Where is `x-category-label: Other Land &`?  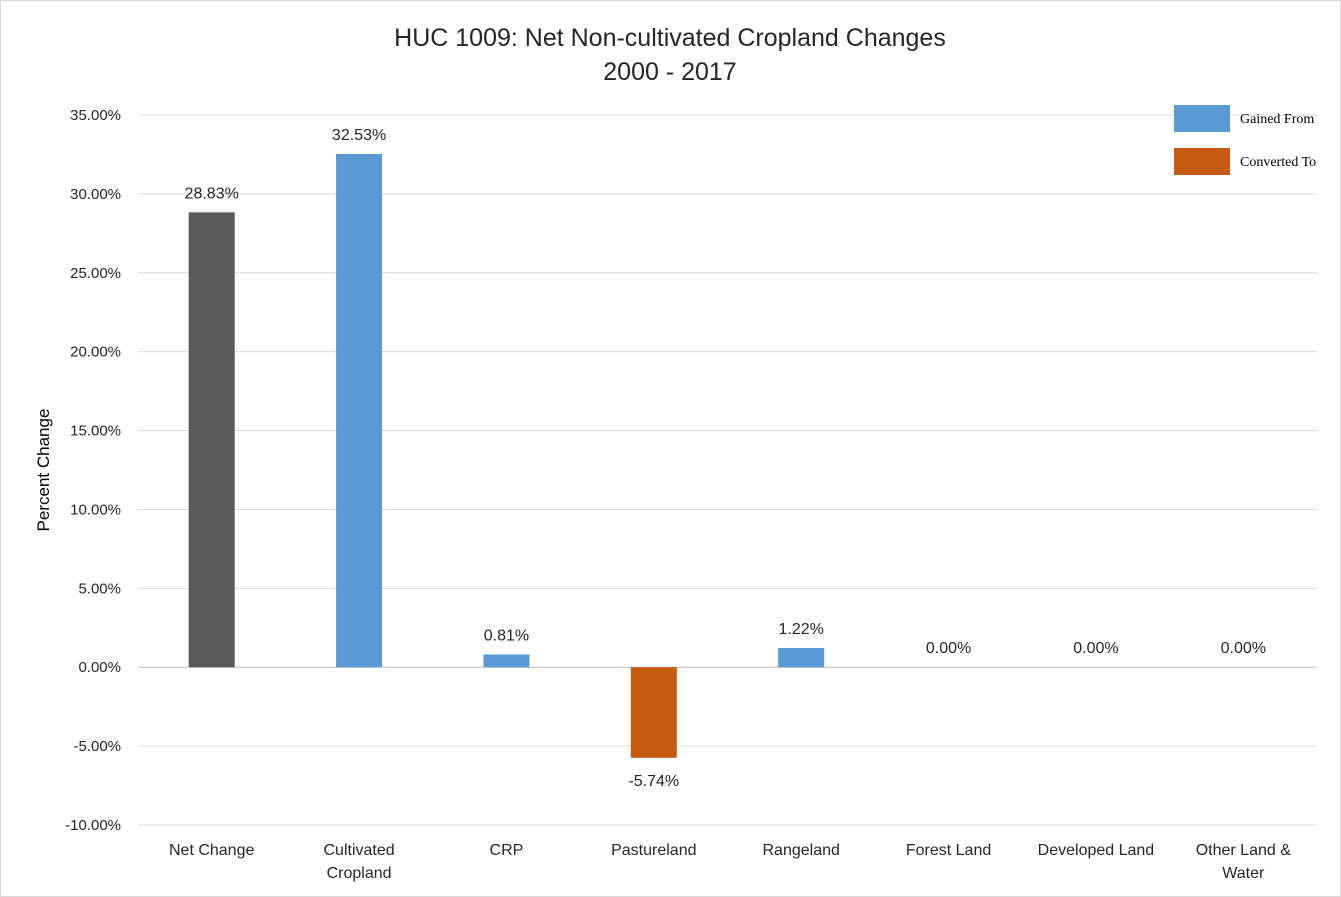 x-category-label: Other Land & is located at coordinates (1244, 850).